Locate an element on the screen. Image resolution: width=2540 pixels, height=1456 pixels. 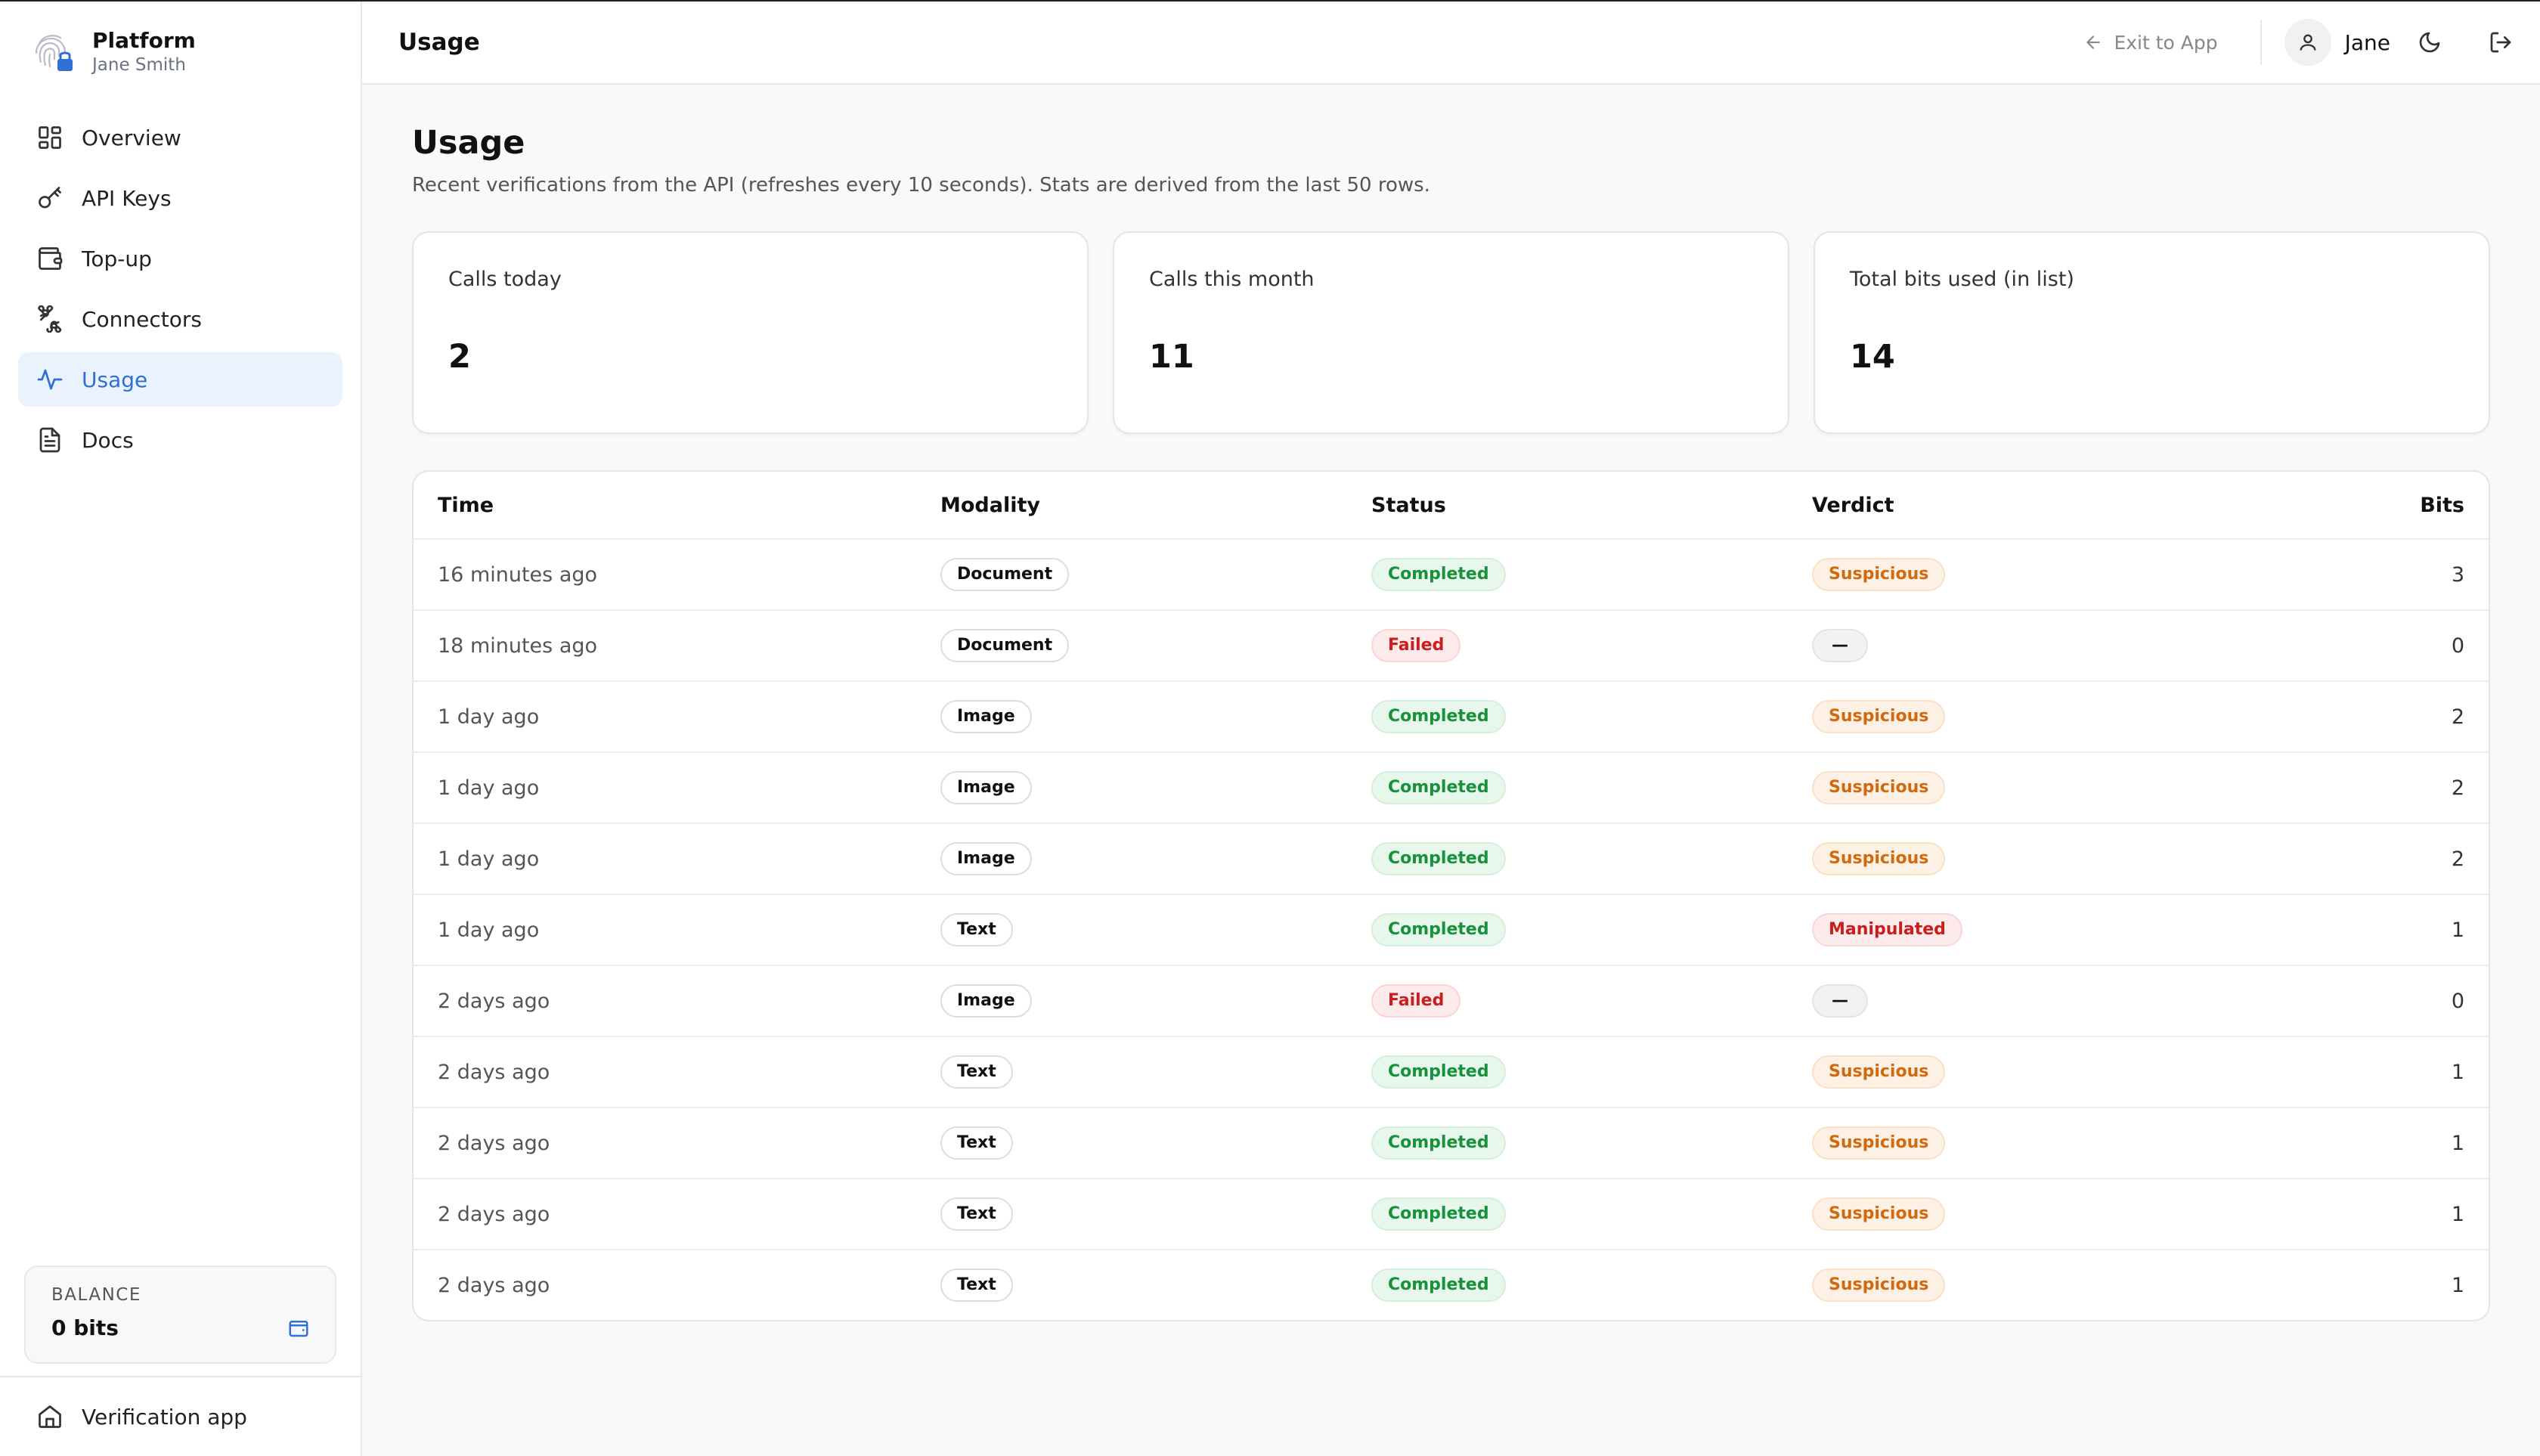
sidebar-item-top-up: Top-up is located at coordinates (180, 258).